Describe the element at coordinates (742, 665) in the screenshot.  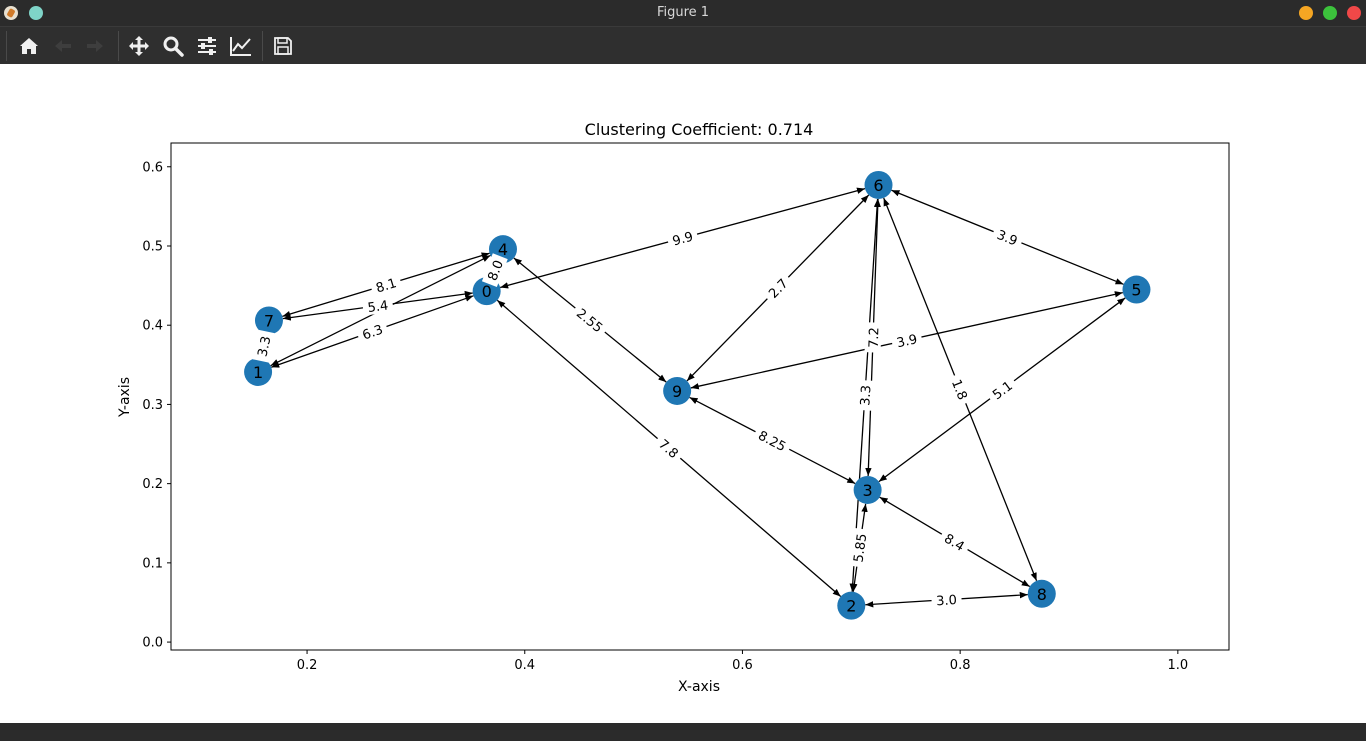
I see `x-tick-label: 0.6` at that location.